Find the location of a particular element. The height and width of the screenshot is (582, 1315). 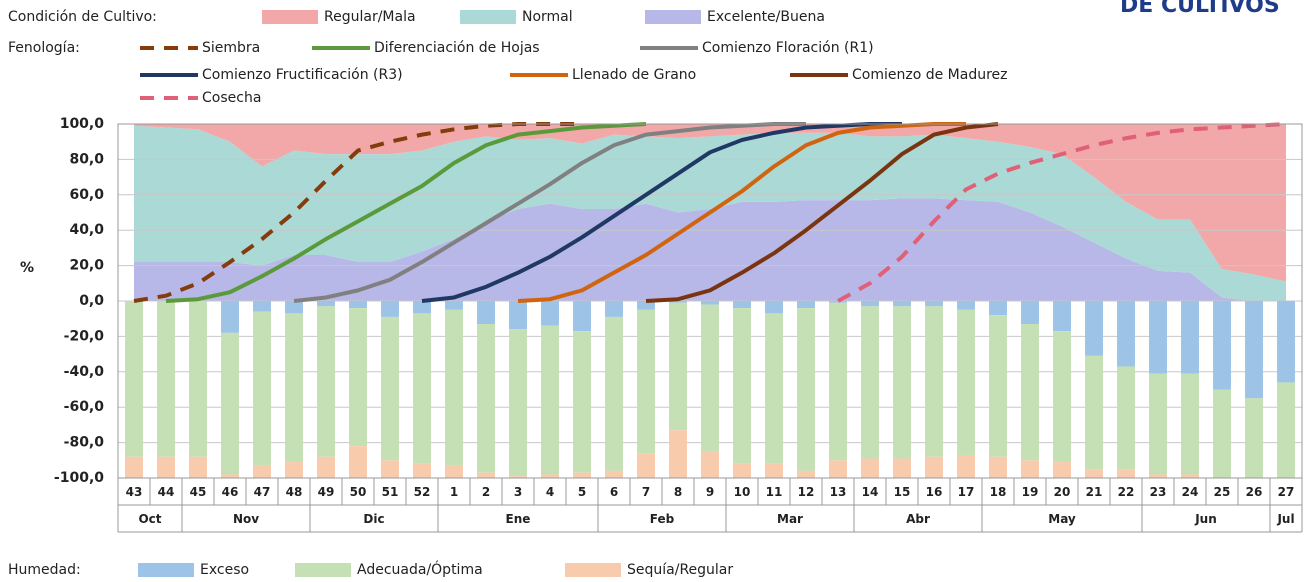

x-tick-label: 18 is located at coordinates (998, 492).